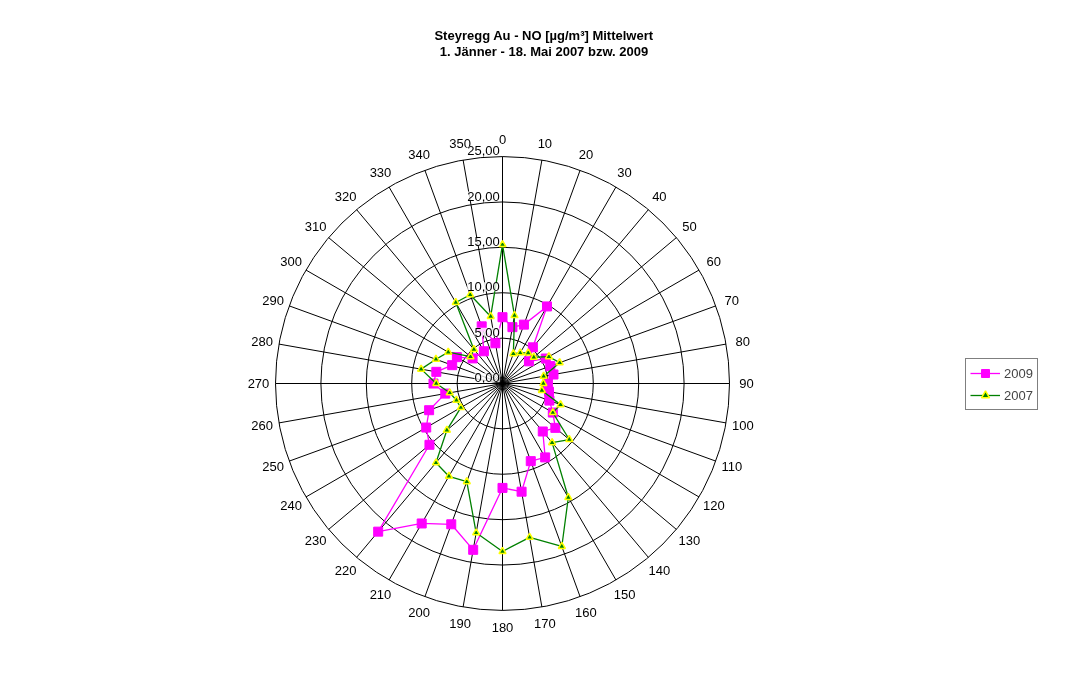  I want to click on spoke-label: 0, so click(502, 139).